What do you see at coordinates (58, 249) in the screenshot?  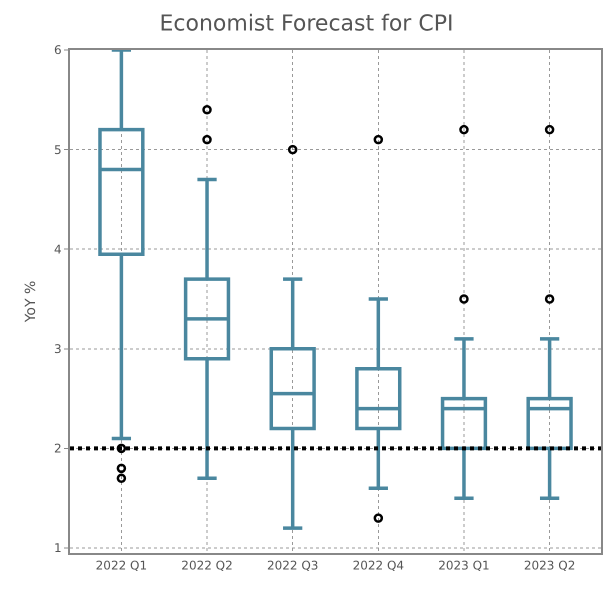 I see `y-tick-label: 4` at bounding box center [58, 249].